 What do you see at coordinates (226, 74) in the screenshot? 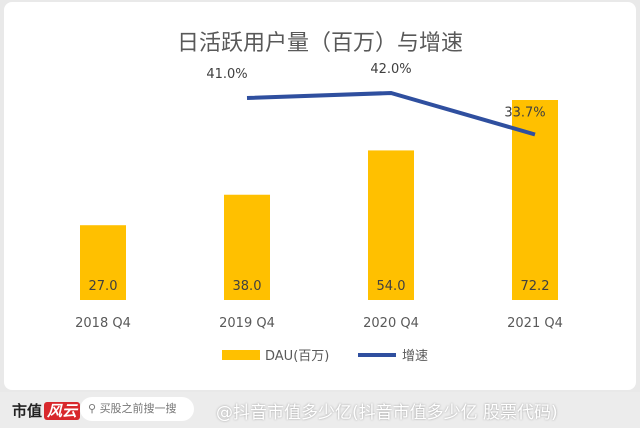
I see `line-label: 41.0%` at bounding box center [226, 74].